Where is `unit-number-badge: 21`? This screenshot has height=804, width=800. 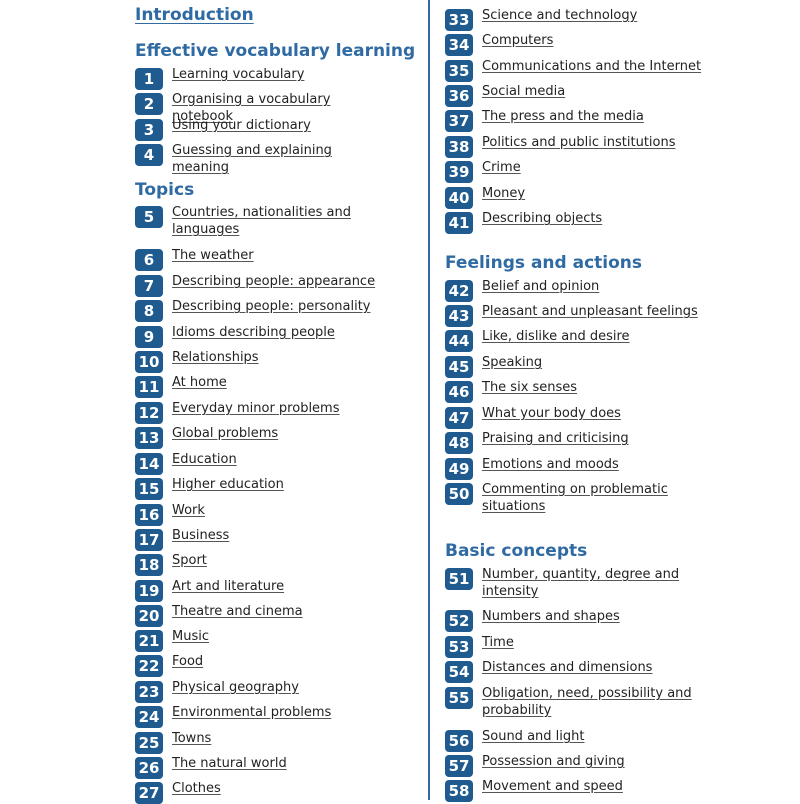
unit-number-badge: 21 is located at coordinates (149, 641).